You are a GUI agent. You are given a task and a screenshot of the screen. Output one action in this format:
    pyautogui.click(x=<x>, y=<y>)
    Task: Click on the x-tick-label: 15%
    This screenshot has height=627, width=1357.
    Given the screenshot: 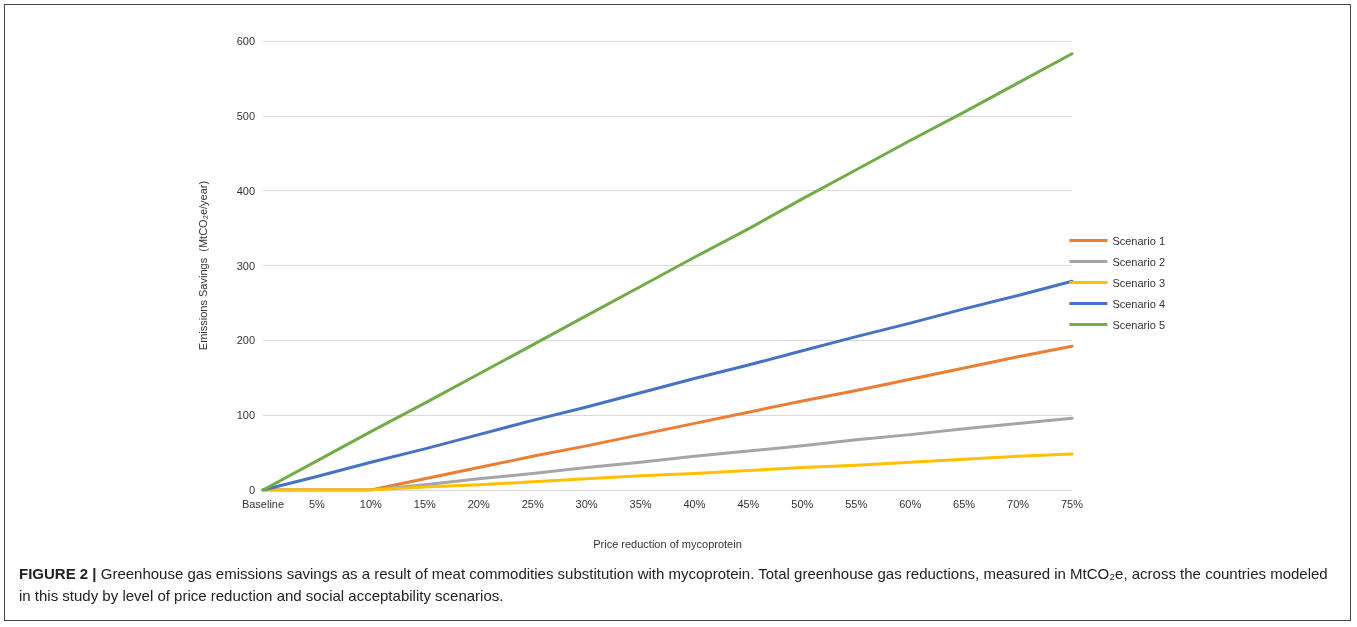 What is the action you would take?
    pyautogui.click(x=425, y=503)
    